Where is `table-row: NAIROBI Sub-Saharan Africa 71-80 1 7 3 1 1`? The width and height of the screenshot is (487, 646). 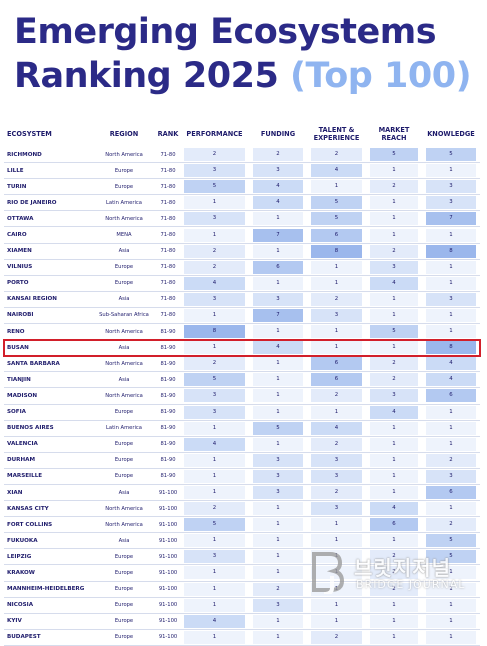 table-row: NAIROBI Sub-Saharan Africa 71-80 1 7 3 1 1 is located at coordinates (242, 316).